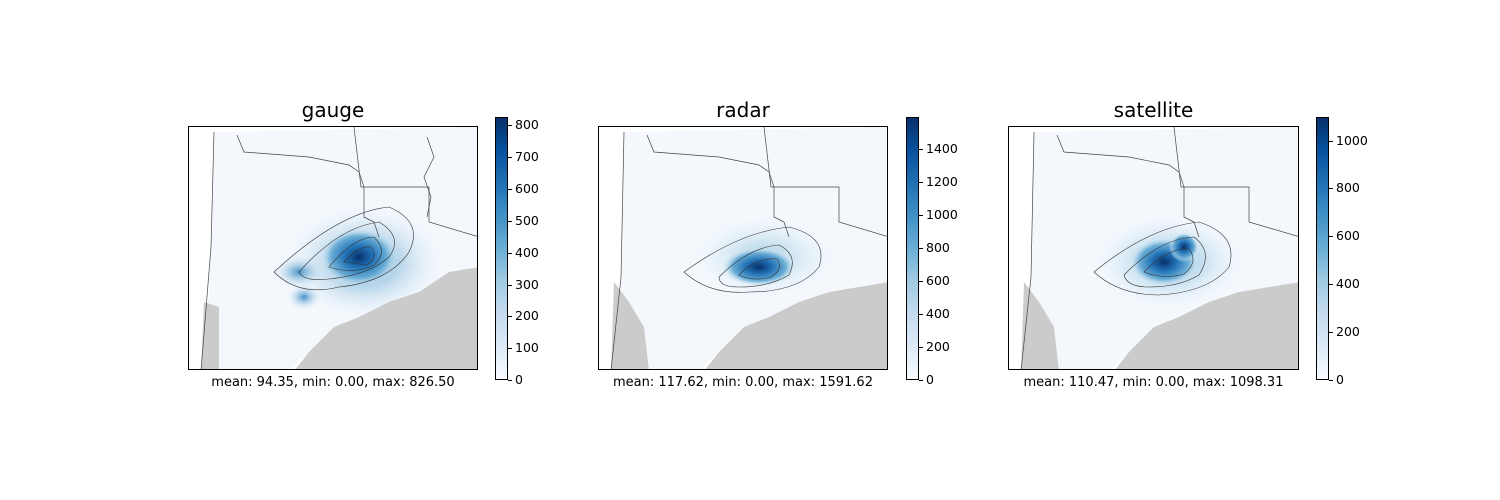  What do you see at coordinates (527, 157) in the screenshot?
I see `colorbar-tick-label: 700` at bounding box center [527, 157].